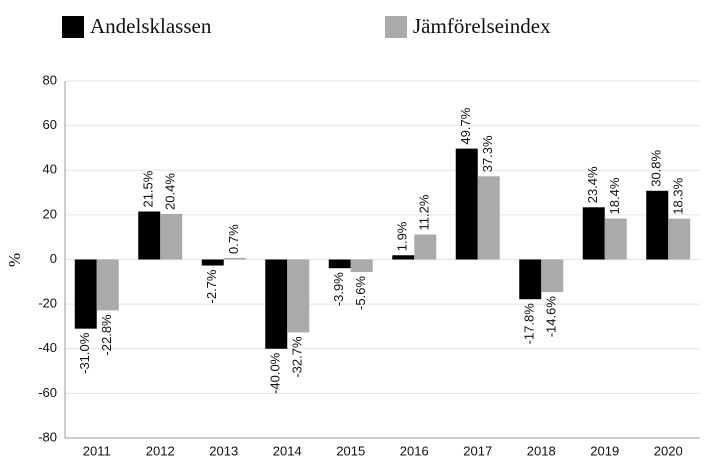 Image resolution: width=704 pixels, height=459 pixels. I want to click on y-tick-label: -20, so click(47, 303).